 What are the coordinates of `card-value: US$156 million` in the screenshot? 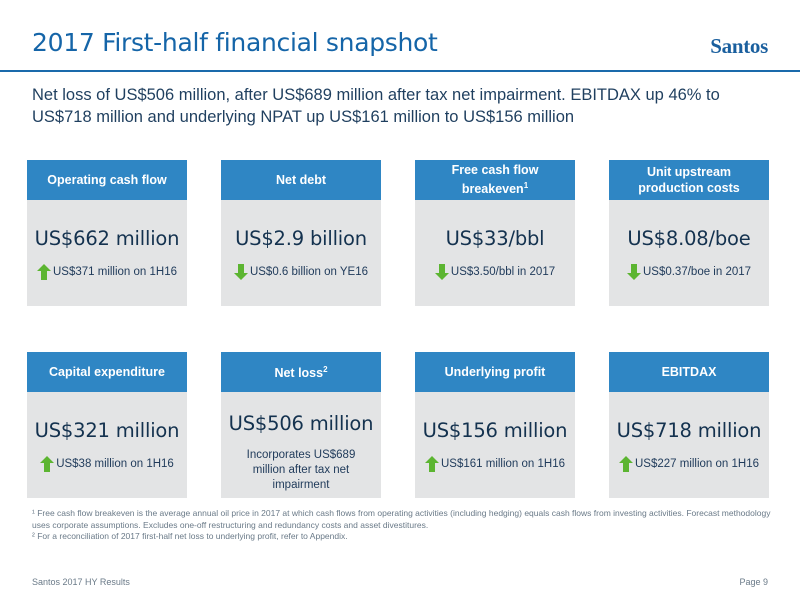 It's located at (495, 430).